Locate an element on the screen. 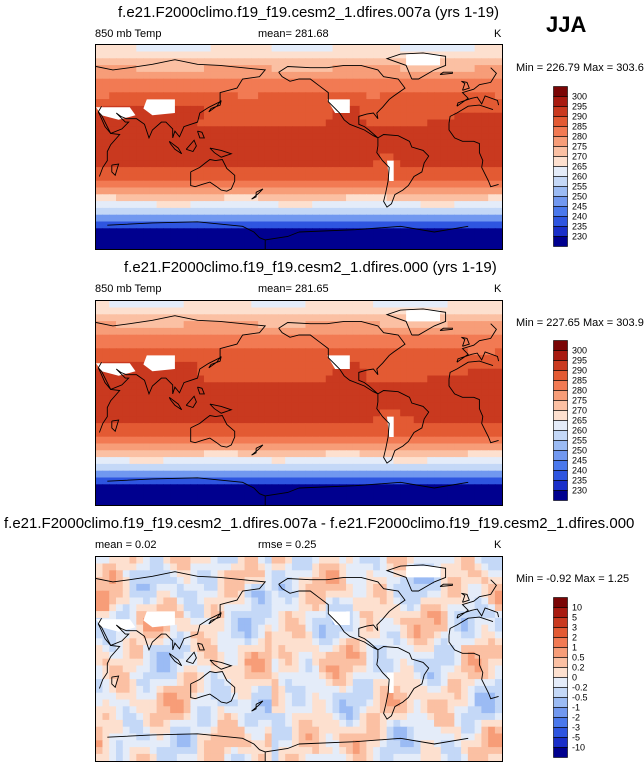 This screenshot has width=644, height=768. colorbar-tick-label: 250 is located at coordinates (579, 451).